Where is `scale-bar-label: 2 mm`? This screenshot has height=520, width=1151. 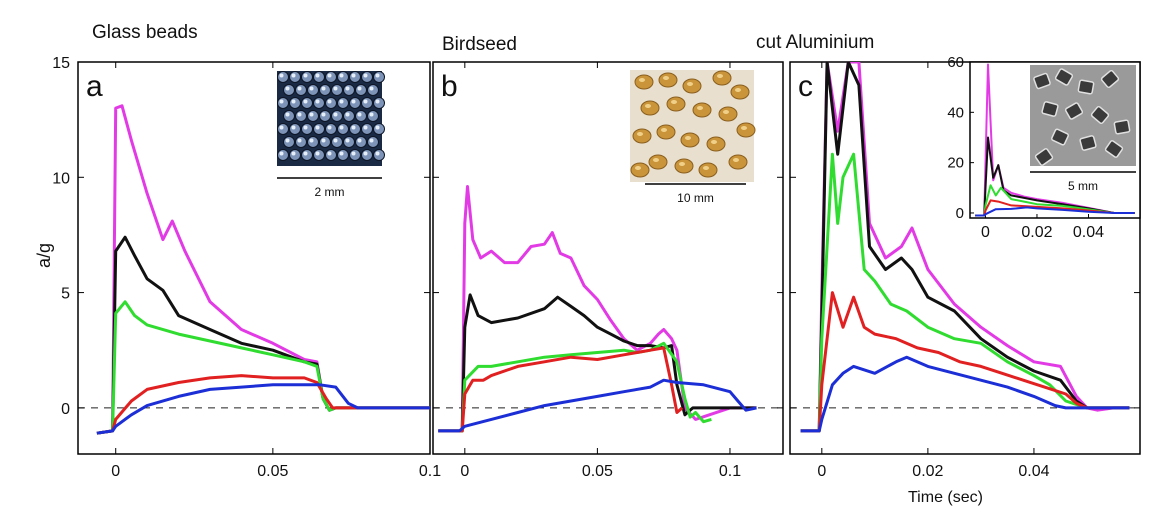 scale-bar-label: 2 mm is located at coordinates (330, 192).